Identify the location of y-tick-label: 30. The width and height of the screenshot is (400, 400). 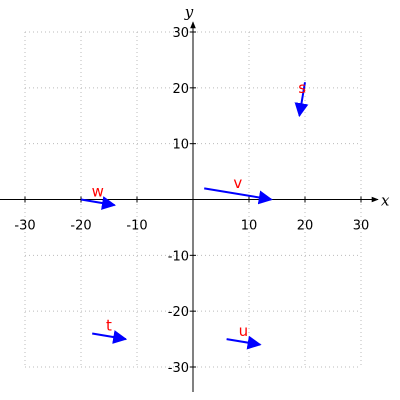
(180, 33).